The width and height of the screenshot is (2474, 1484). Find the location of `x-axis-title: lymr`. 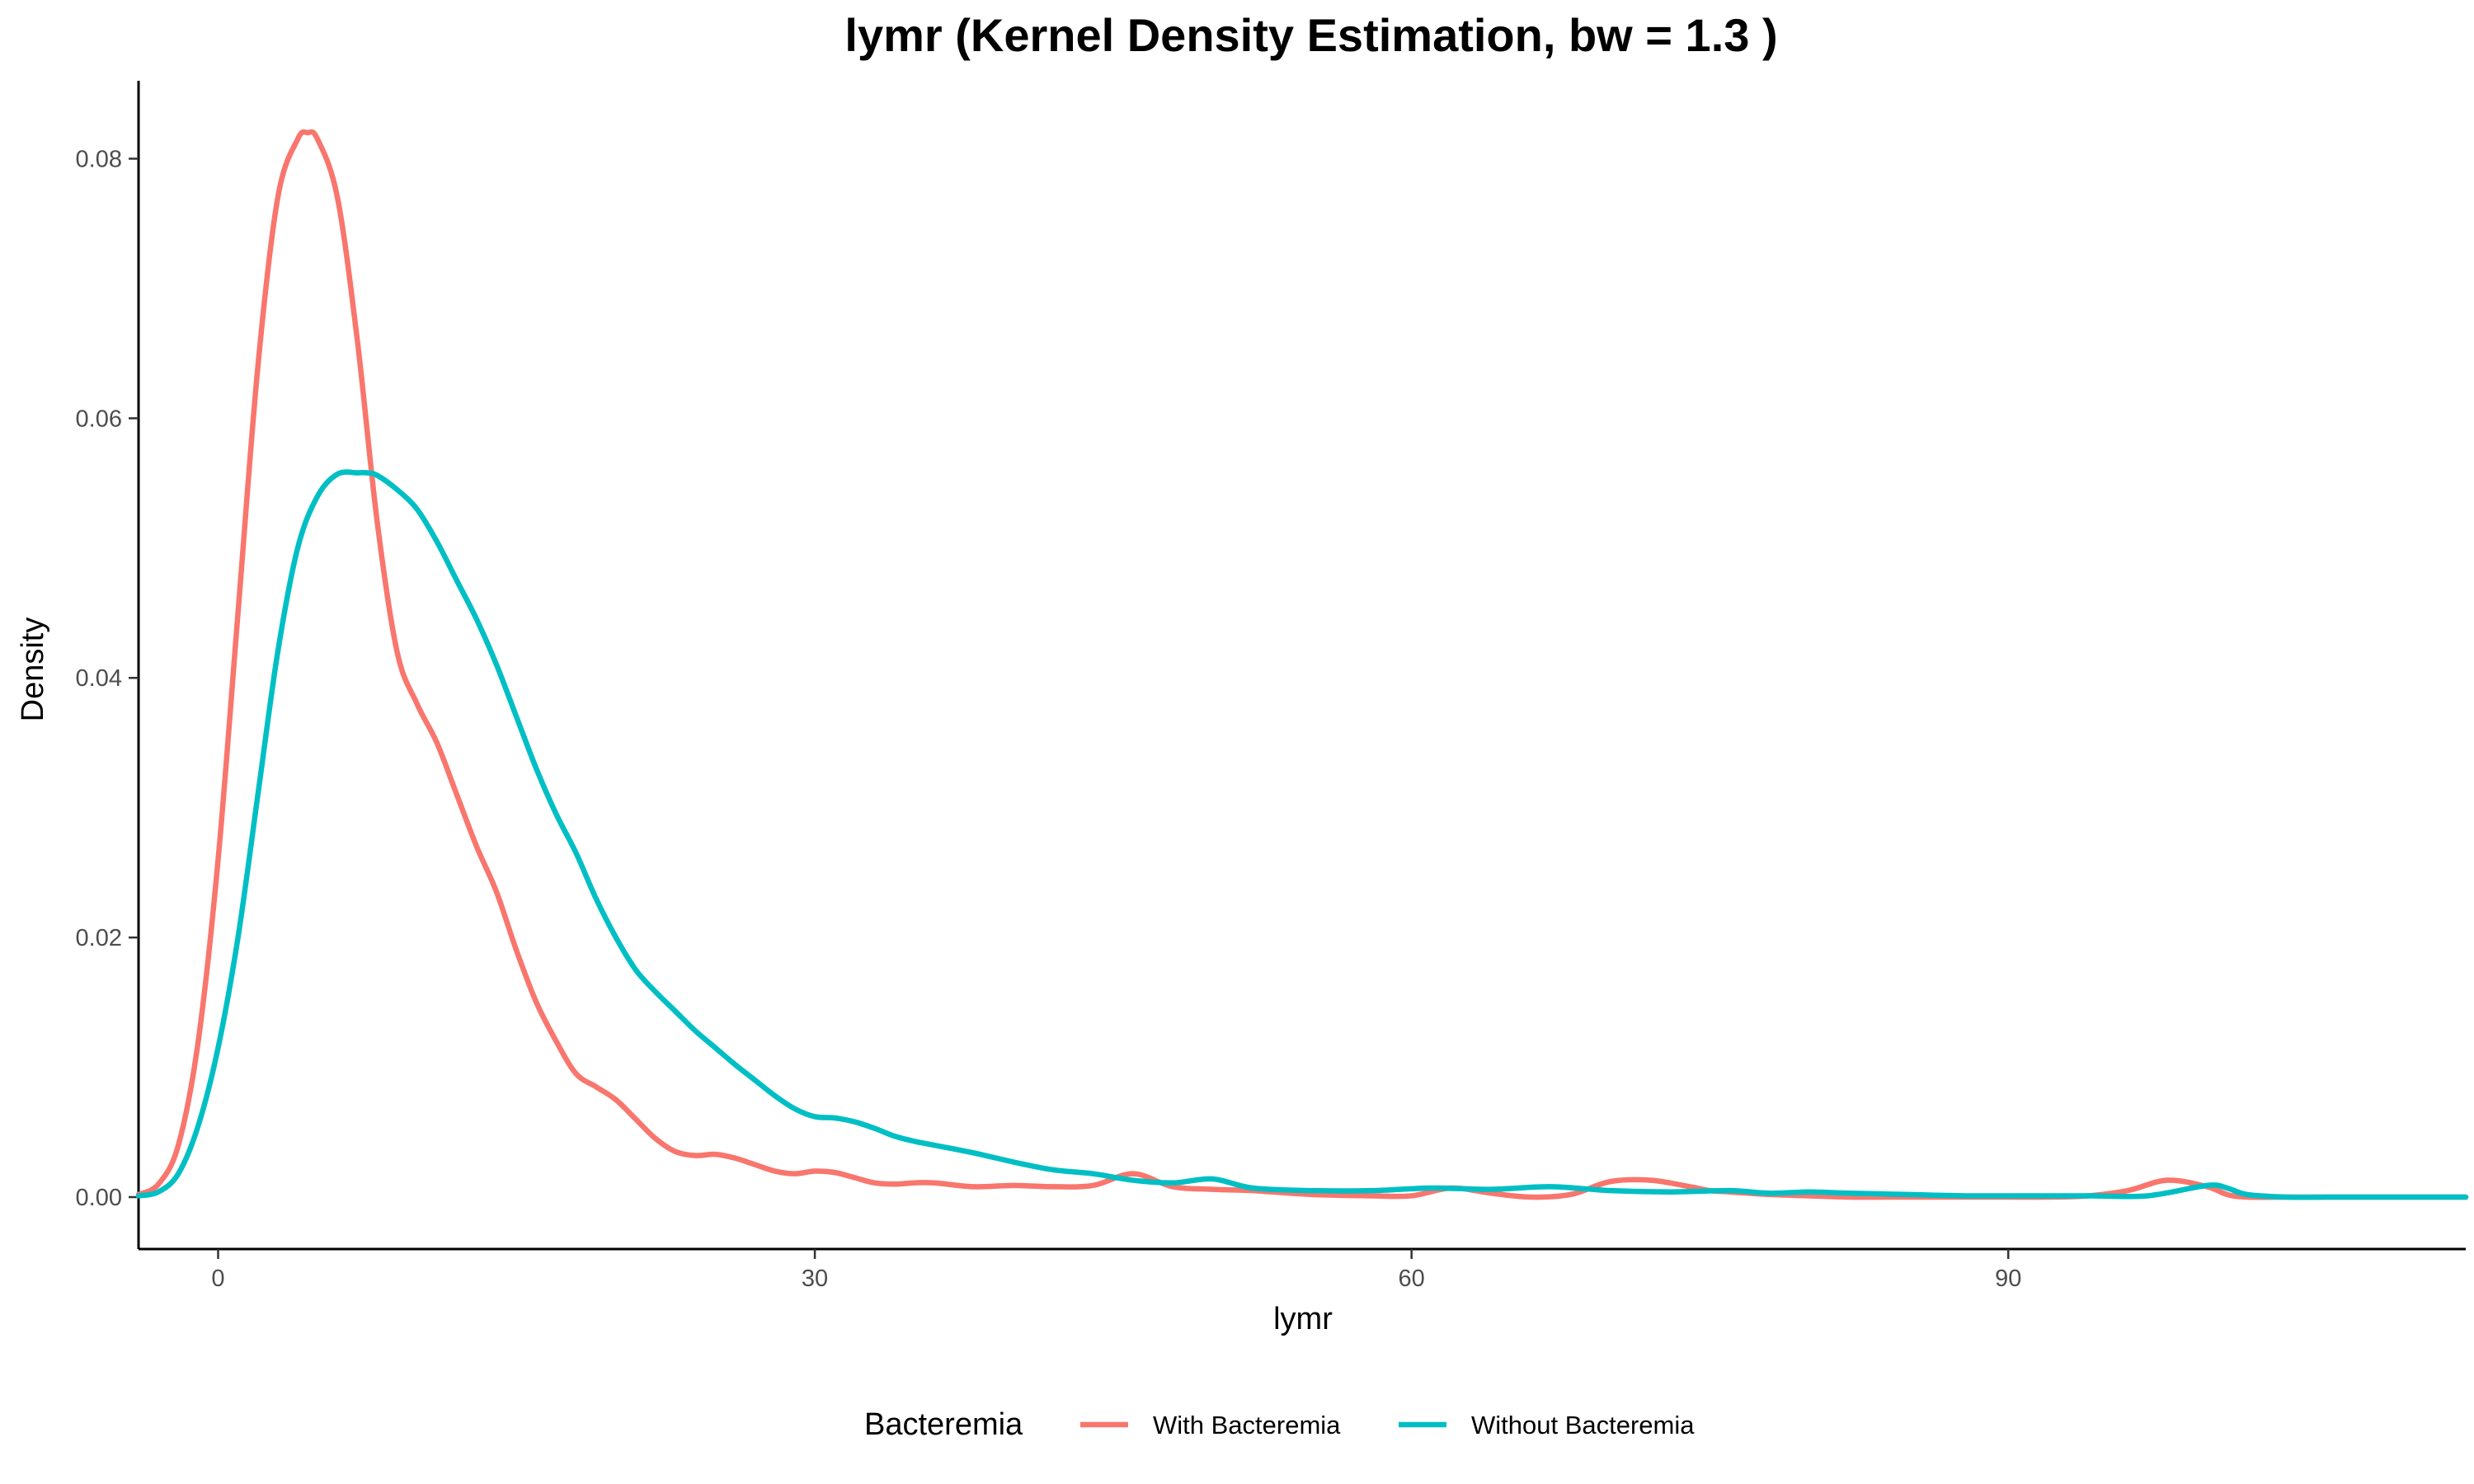

x-axis-title: lymr is located at coordinates (1303, 1319).